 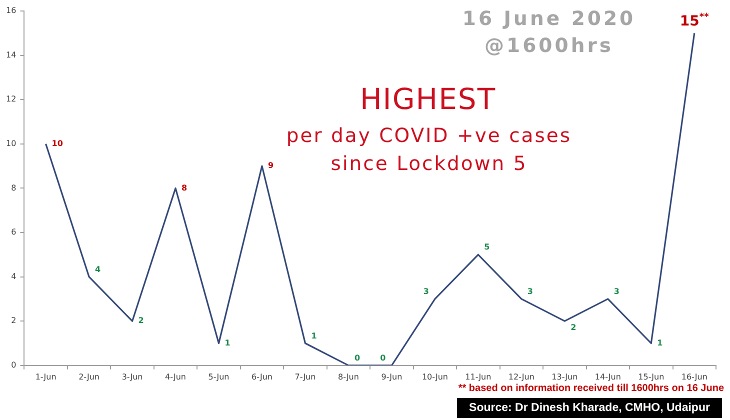 What do you see at coordinates (271, 165) in the screenshot?
I see `data-label: 9` at bounding box center [271, 165].